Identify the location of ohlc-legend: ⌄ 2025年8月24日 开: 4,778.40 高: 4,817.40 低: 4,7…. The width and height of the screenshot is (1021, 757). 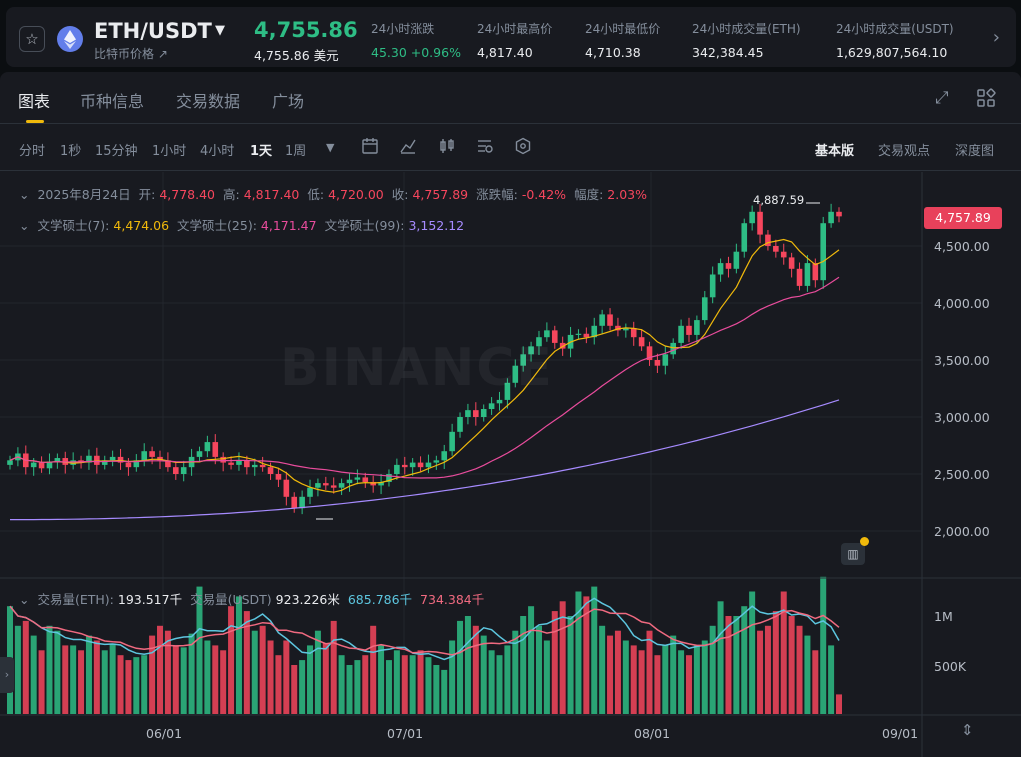
(333, 194).